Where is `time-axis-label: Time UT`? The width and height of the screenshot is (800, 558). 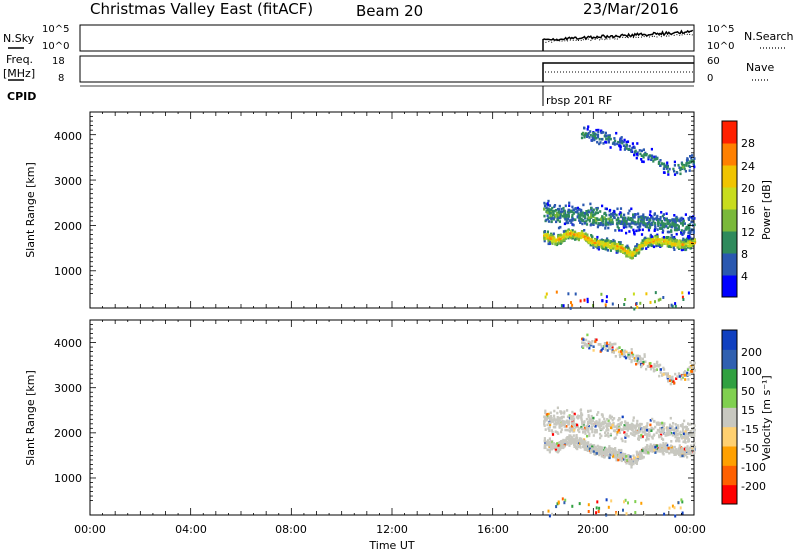 time-axis-label: Time UT is located at coordinates (391, 545).